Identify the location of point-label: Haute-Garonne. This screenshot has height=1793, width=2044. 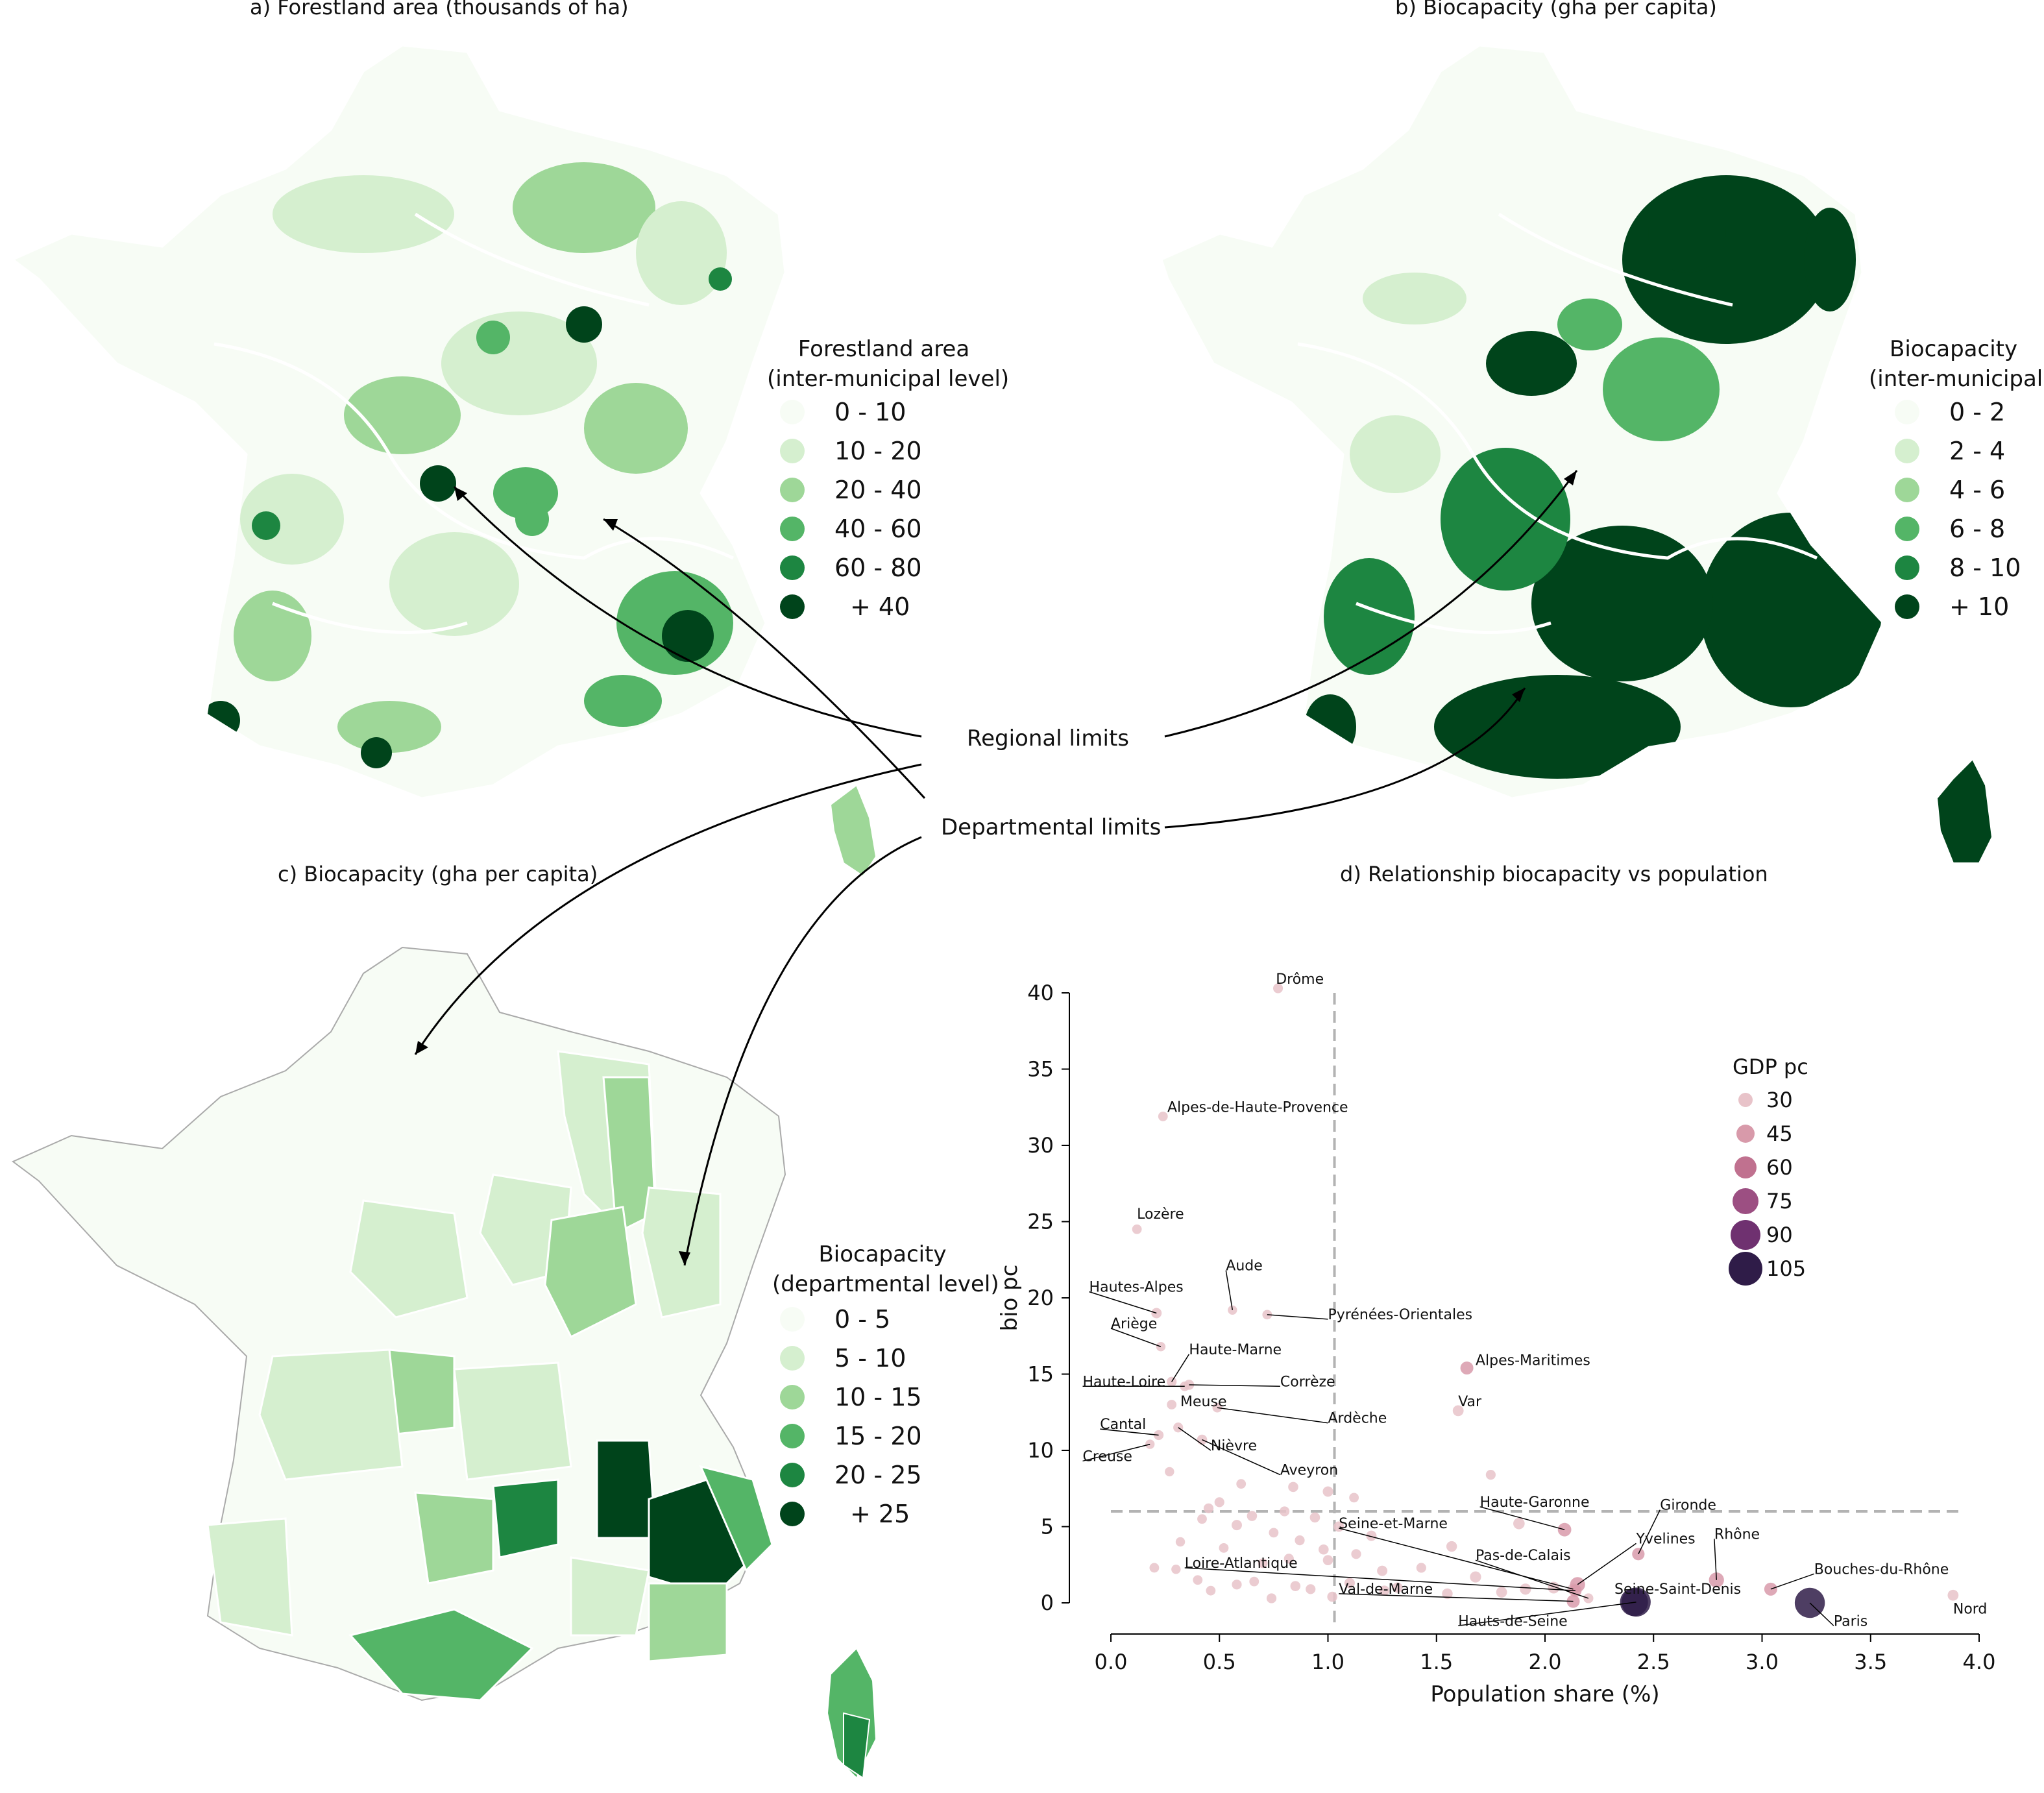
(1535, 1502).